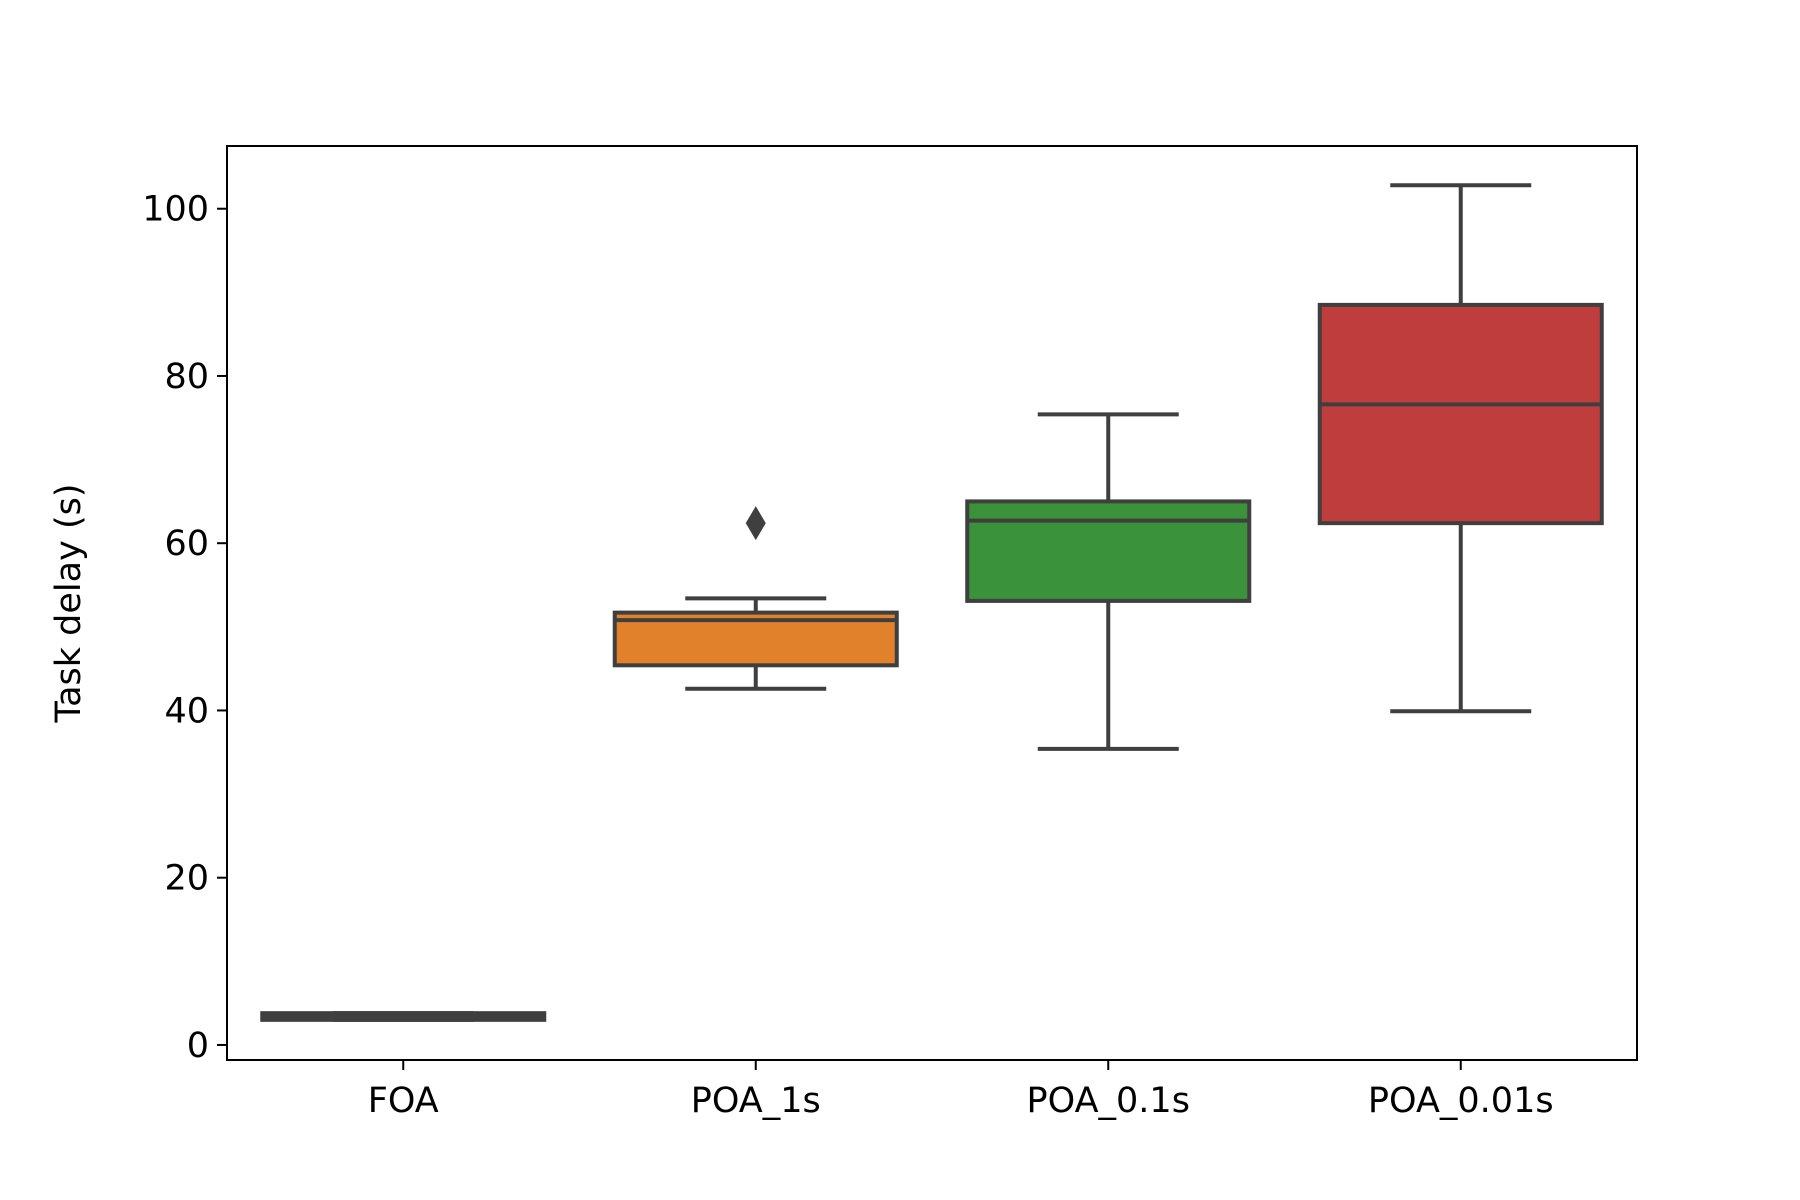 The height and width of the screenshot is (1200, 1800). I want to click on y-tick-label: 40, so click(186, 711).